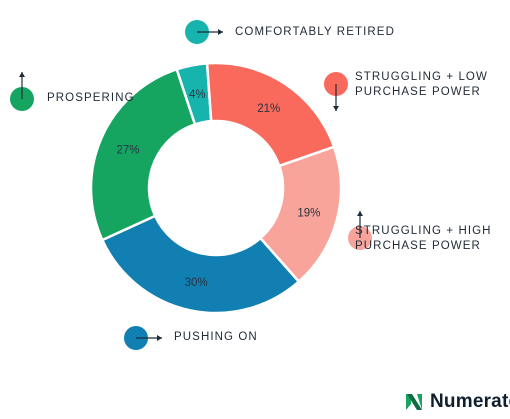  I want to click on numerator-logo-icon, so click(414, 402).